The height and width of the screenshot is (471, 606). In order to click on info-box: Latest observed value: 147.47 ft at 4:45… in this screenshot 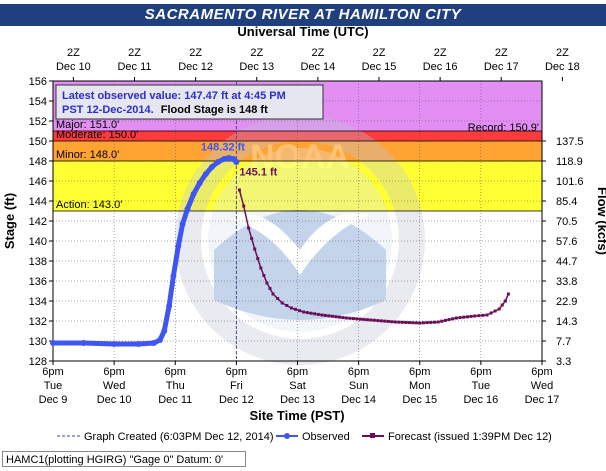, I will do `click(189, 102)`.